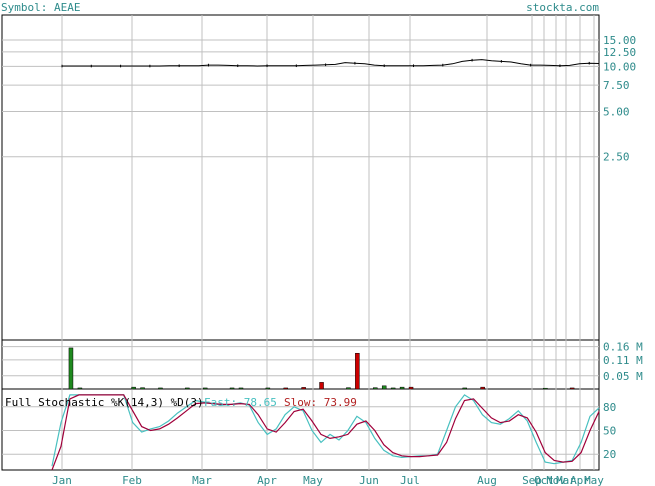 This screenshot has width=655, height=486. Describe the element at coordinates (532, 480) in the screenshot. I see `date-tick-label: Sep` at that location.